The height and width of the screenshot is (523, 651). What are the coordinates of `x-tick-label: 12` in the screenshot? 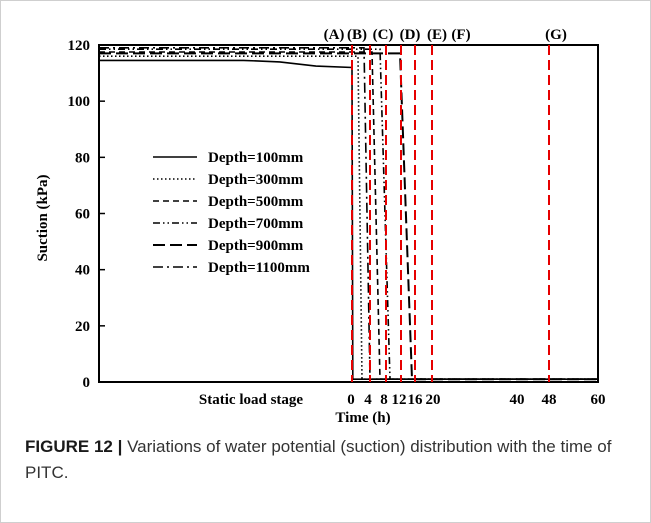 It's located at (399, 400).